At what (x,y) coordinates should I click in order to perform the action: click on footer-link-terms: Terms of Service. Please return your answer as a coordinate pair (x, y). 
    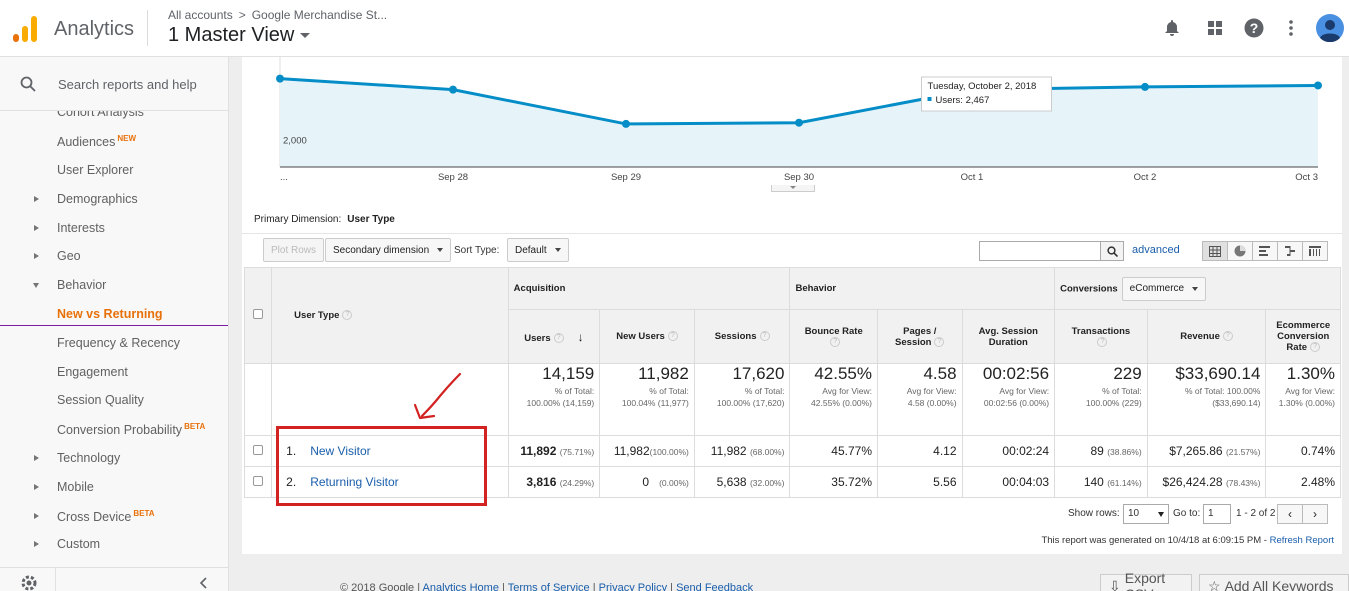
    Looking at the image, I should click on (548, 586).